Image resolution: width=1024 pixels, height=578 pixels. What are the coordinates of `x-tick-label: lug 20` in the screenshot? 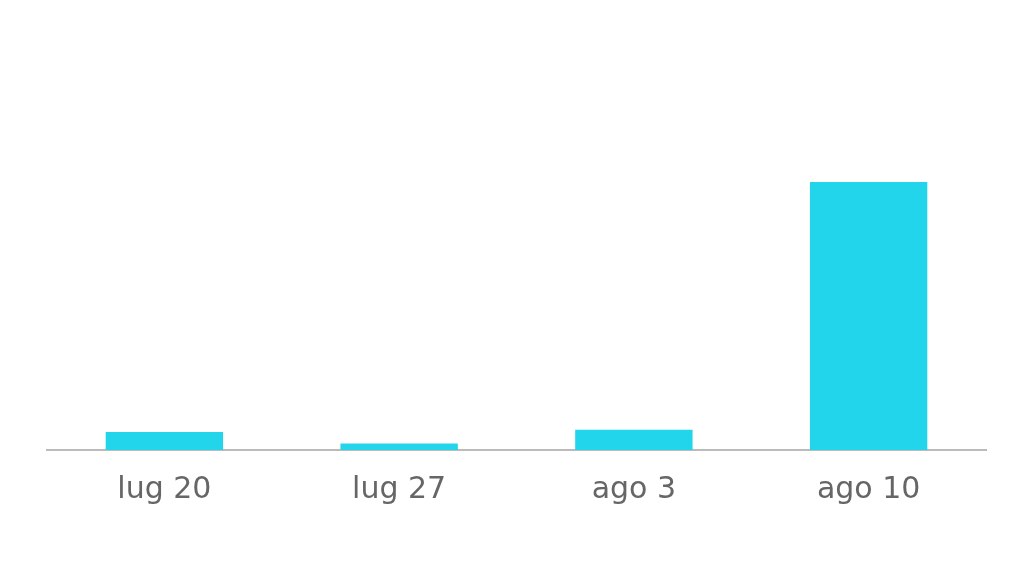 It's located at (164, 487).